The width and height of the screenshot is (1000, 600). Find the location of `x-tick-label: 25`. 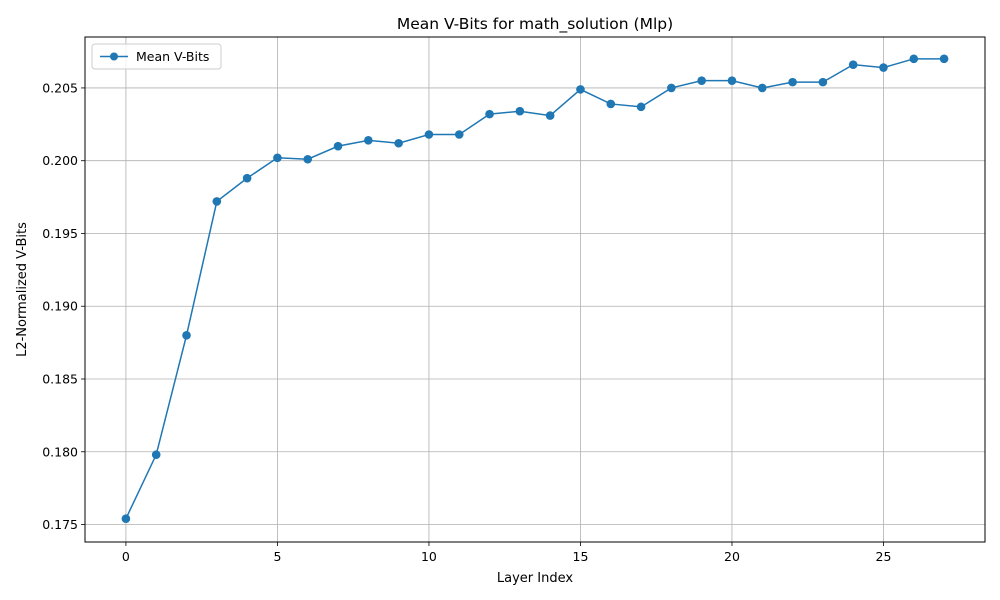

x-tick-label: 25 is located at coordinates (884, 556).